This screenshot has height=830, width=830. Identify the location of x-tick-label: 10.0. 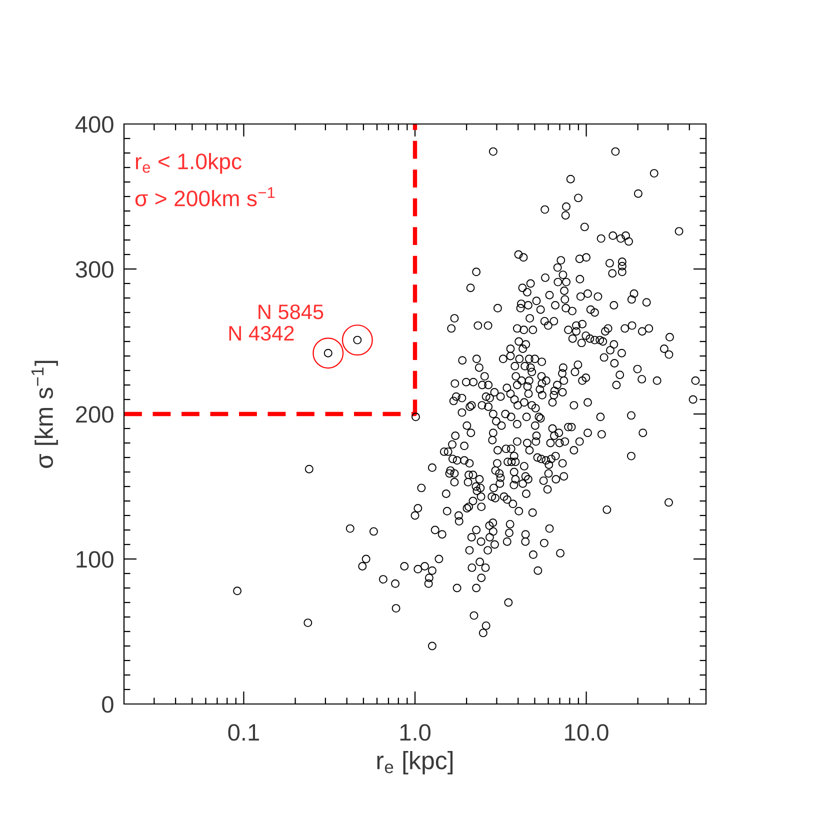
(586, 732).